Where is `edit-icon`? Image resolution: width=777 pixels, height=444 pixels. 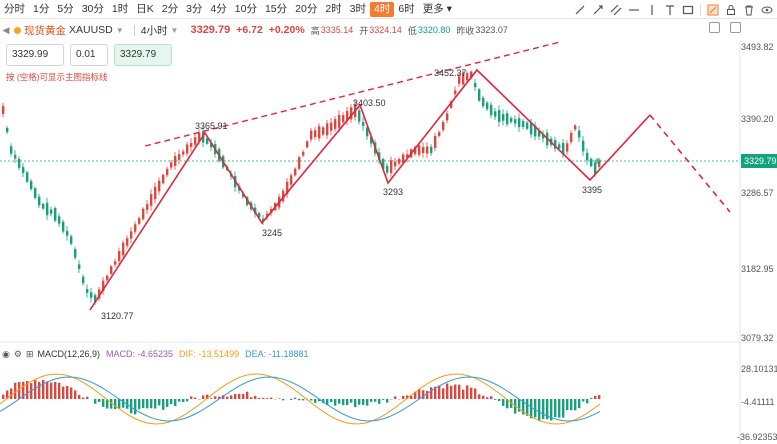
edit-icon is located at coordinates (713, 10).